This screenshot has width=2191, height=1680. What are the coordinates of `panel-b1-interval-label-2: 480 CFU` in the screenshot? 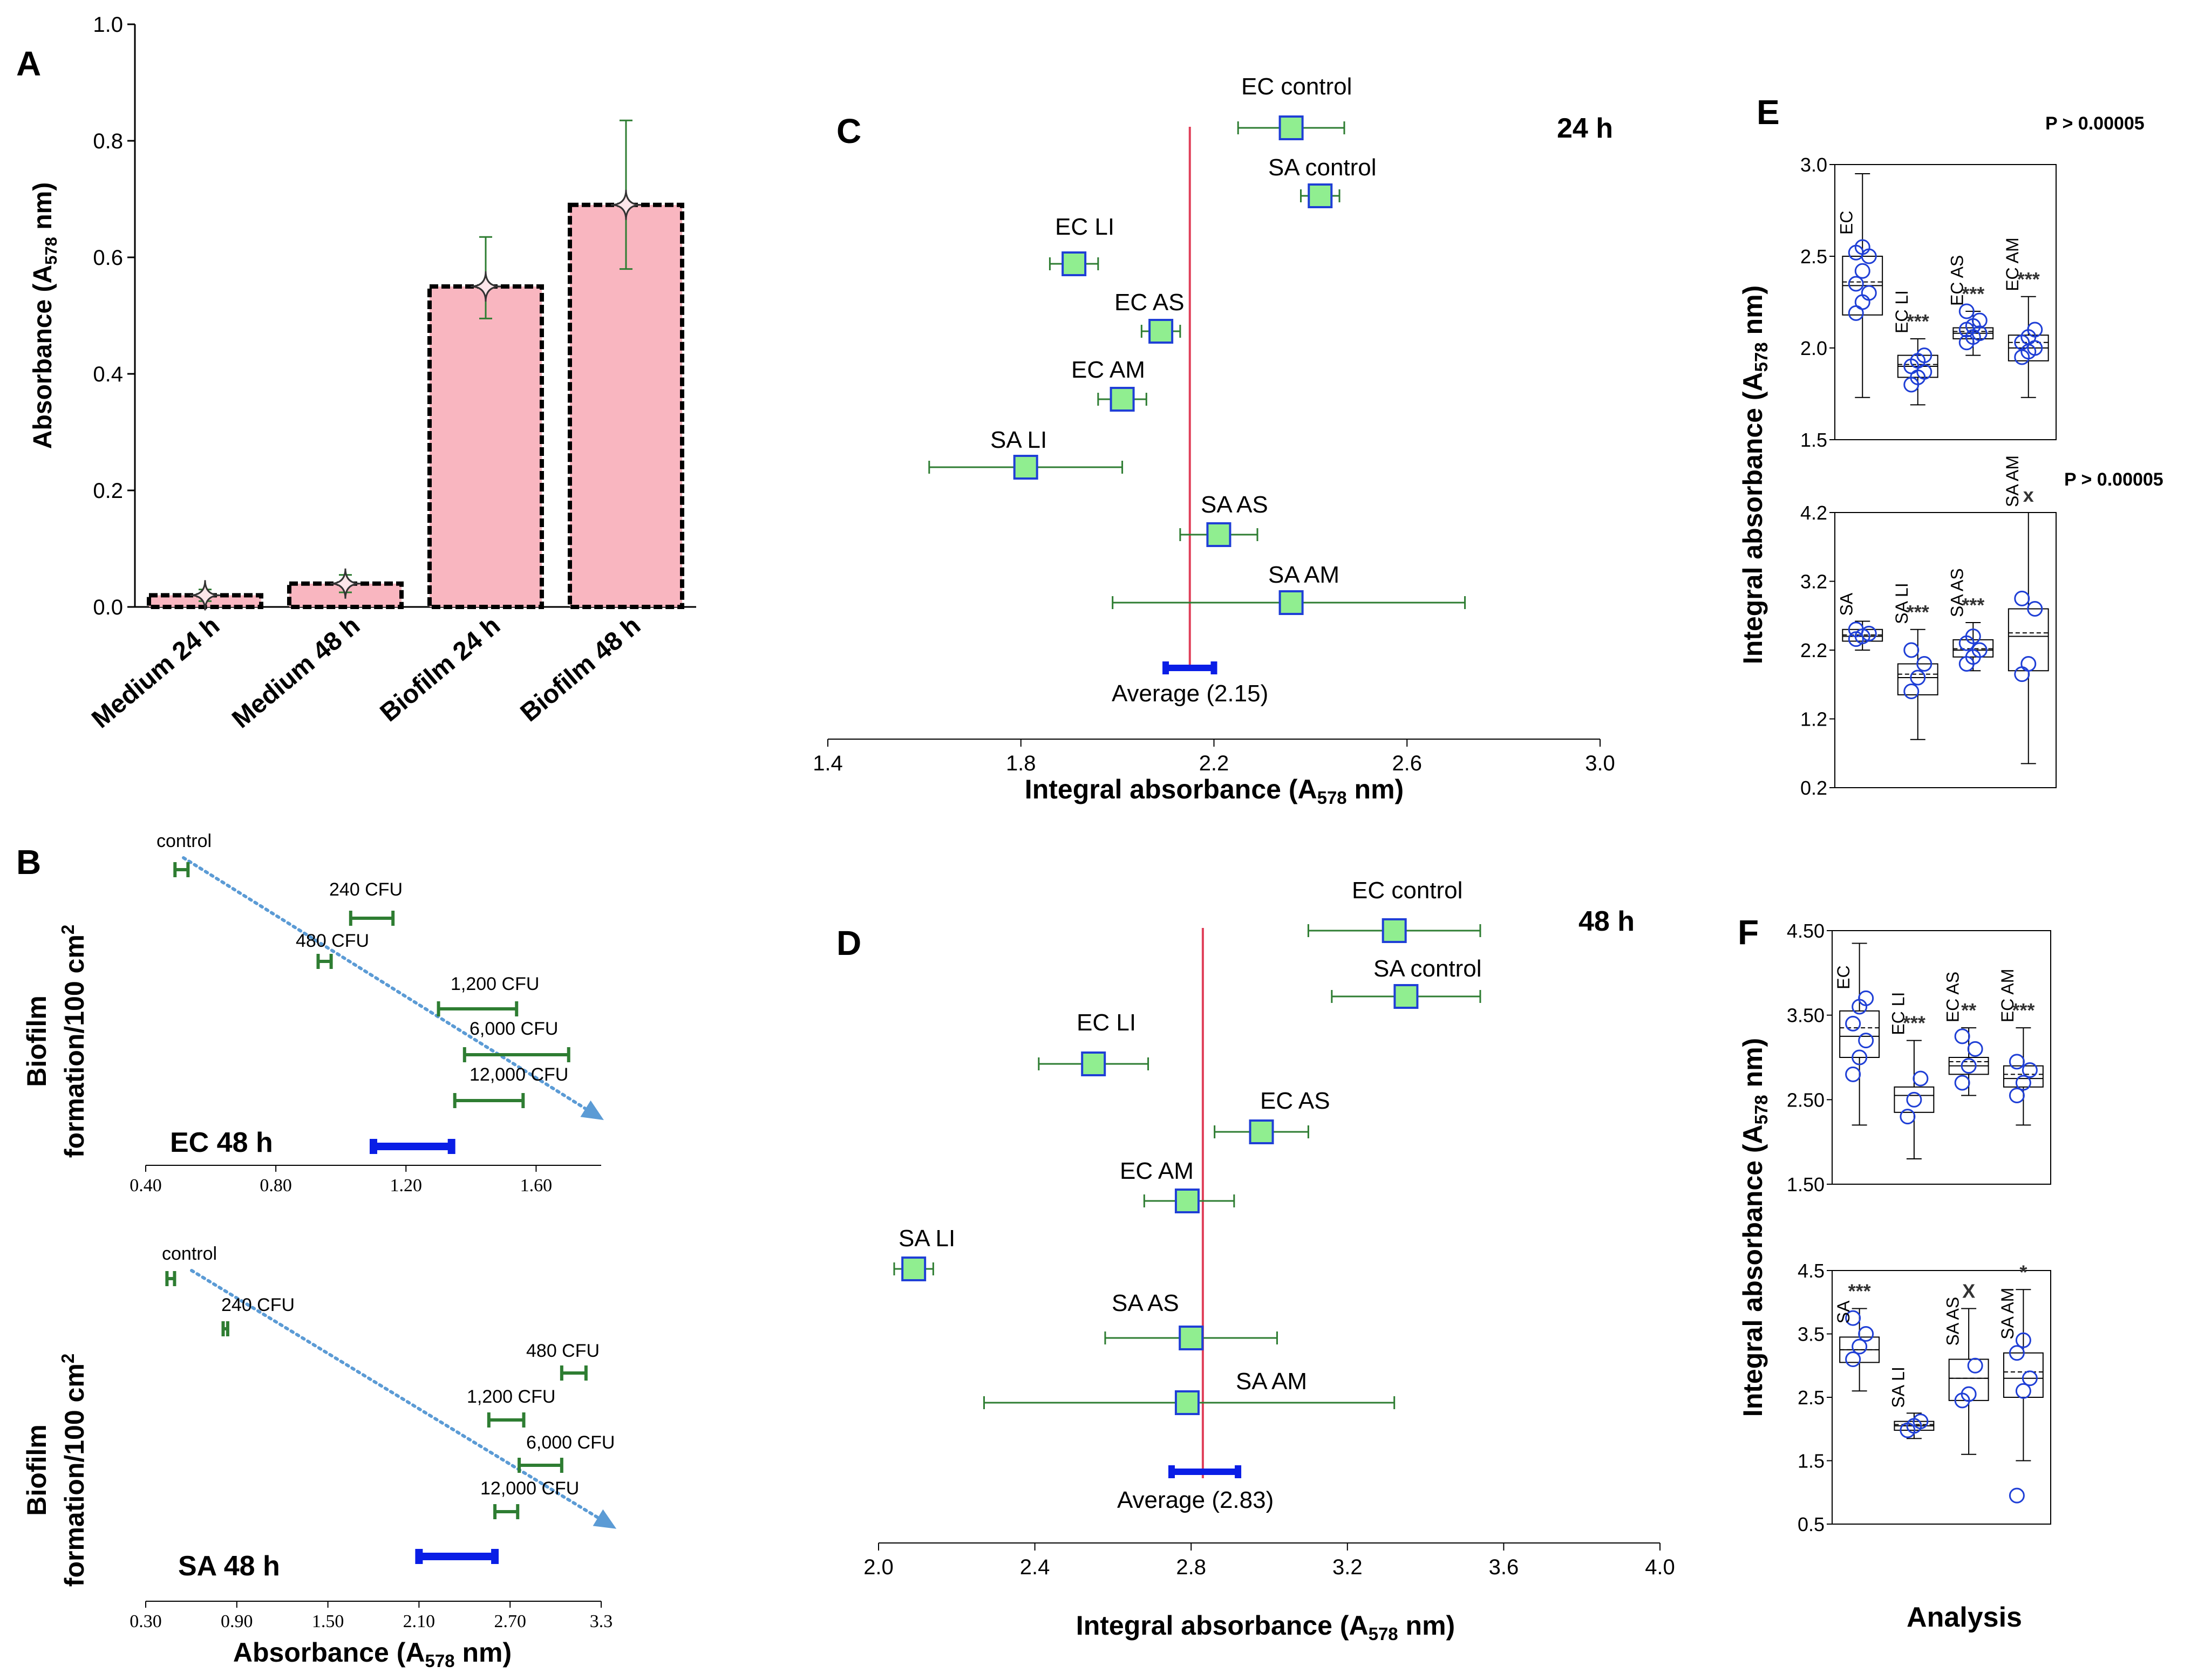 It's located at (333, 941).